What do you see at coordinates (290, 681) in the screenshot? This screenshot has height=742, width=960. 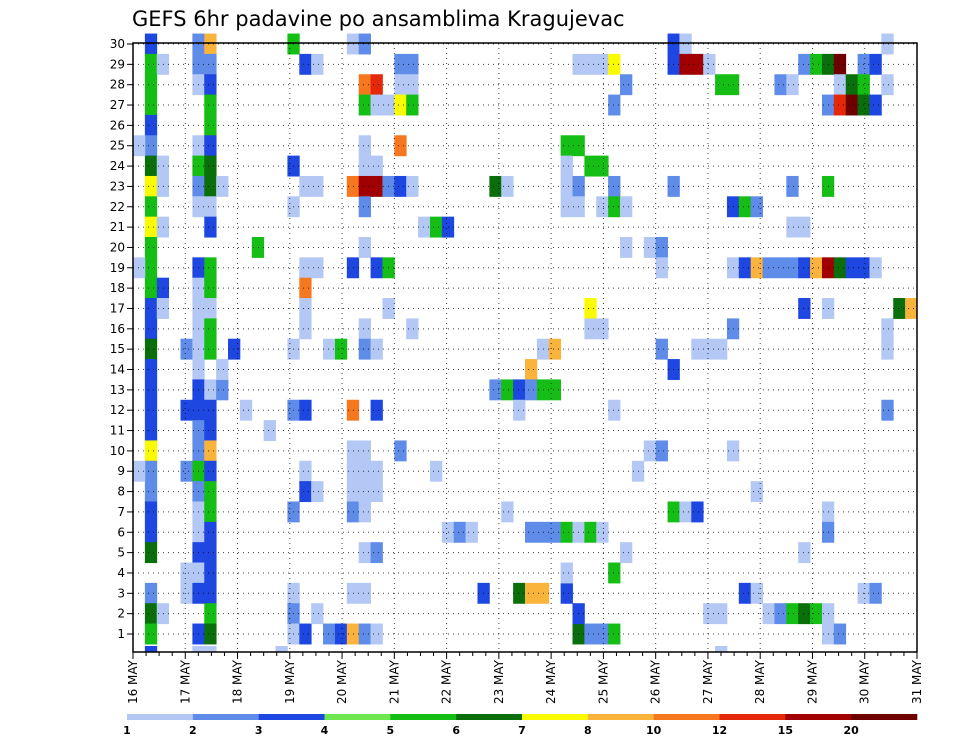 I see `x-tick-label: 19 MAY` at bounding box center [290, 681].